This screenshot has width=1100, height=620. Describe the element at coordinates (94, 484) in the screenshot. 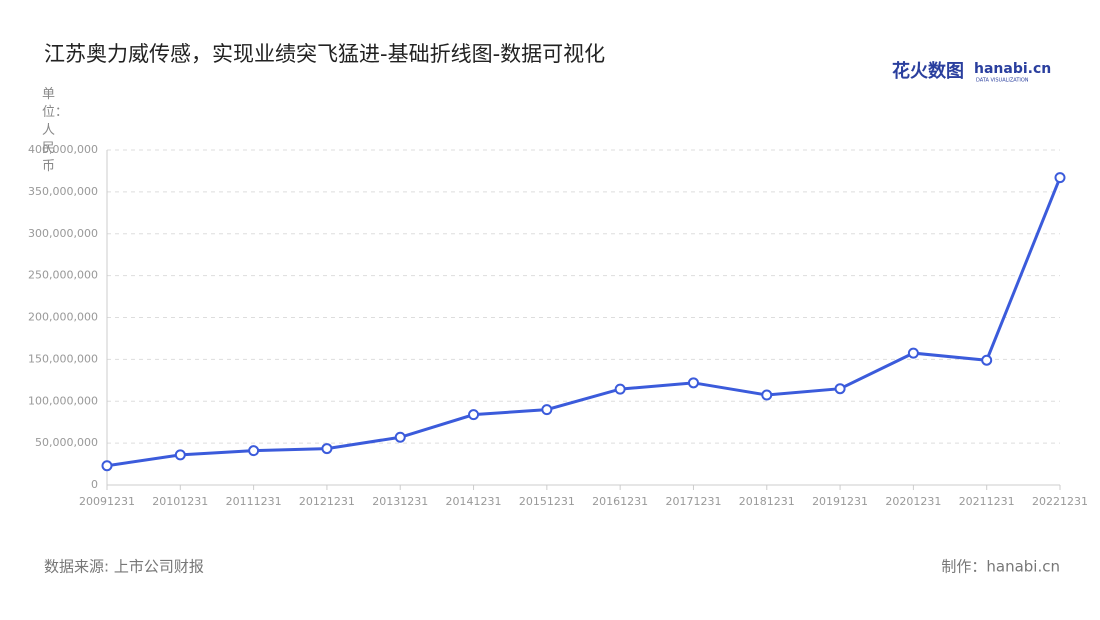

I see `y-tick-label: 0` at that location.